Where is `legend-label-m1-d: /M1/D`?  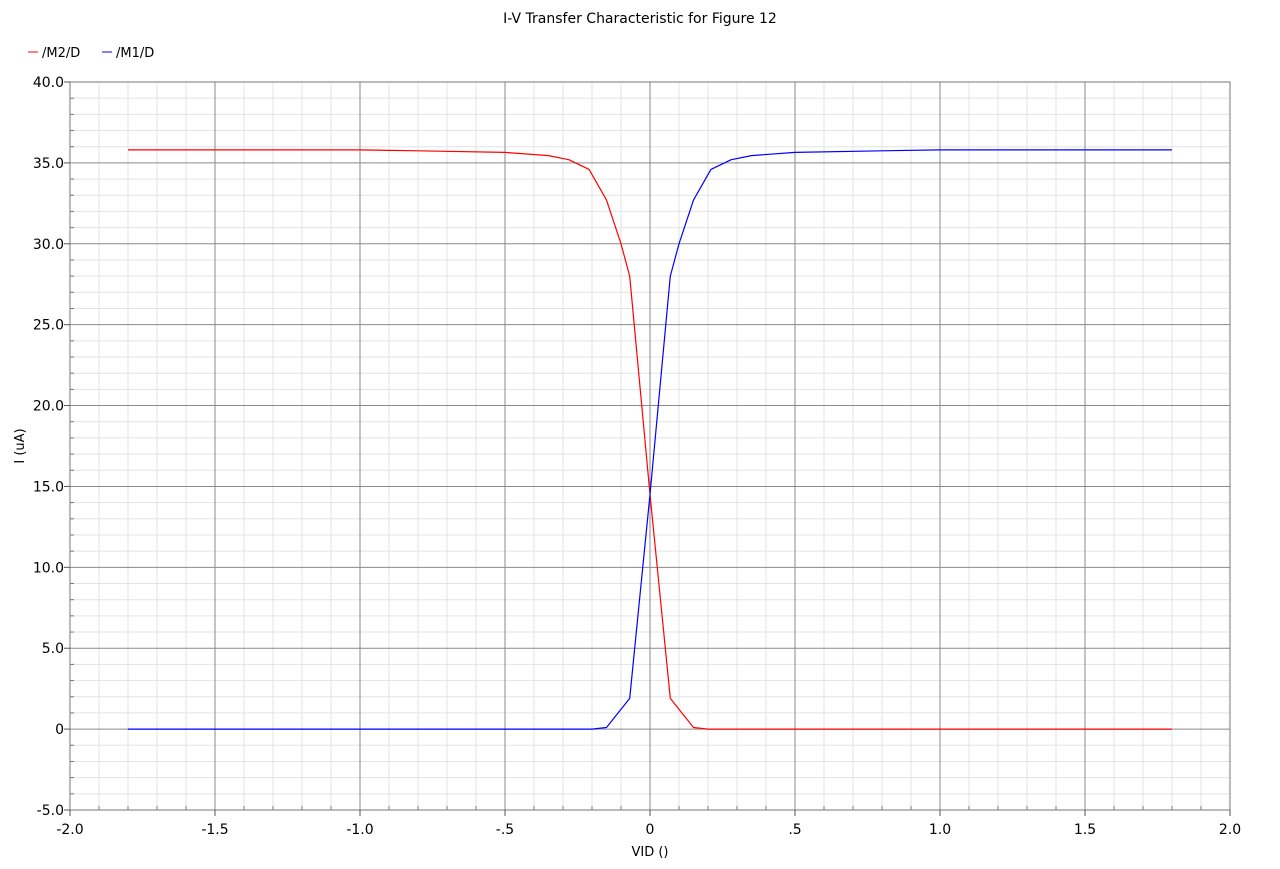
legend-label-m1-d: /M1/D is located at coordinates (135, 53).